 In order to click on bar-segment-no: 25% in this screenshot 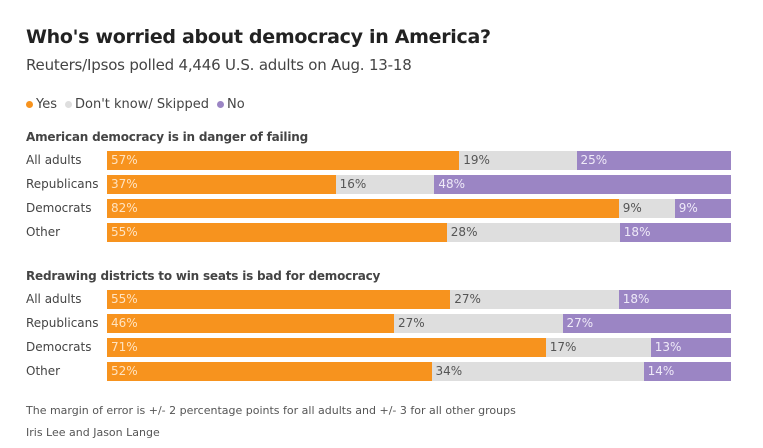, I will do `click(653, 160)`.